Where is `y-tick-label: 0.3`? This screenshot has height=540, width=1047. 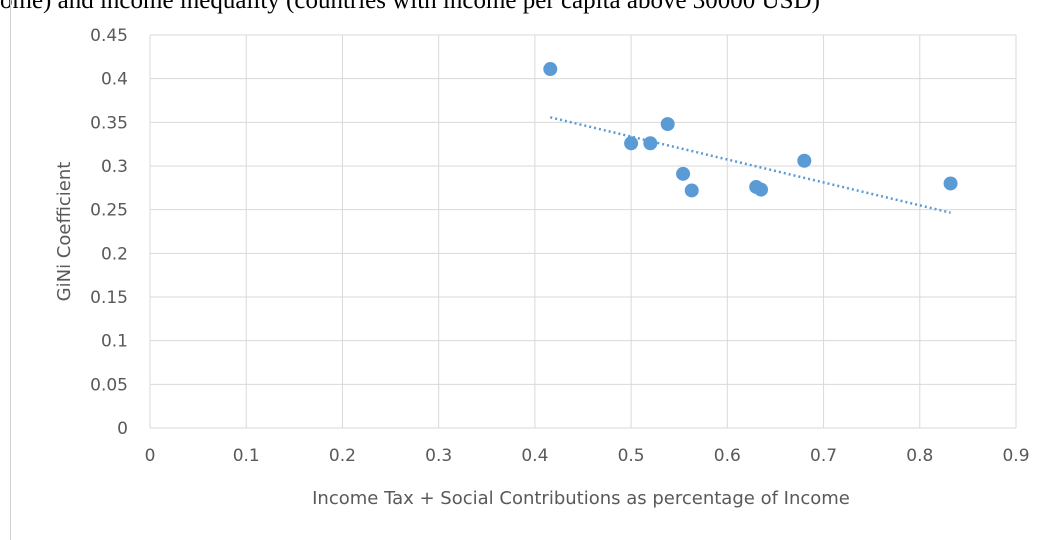 y-tick-label: 0.3 is located at coordinates (114, 167).